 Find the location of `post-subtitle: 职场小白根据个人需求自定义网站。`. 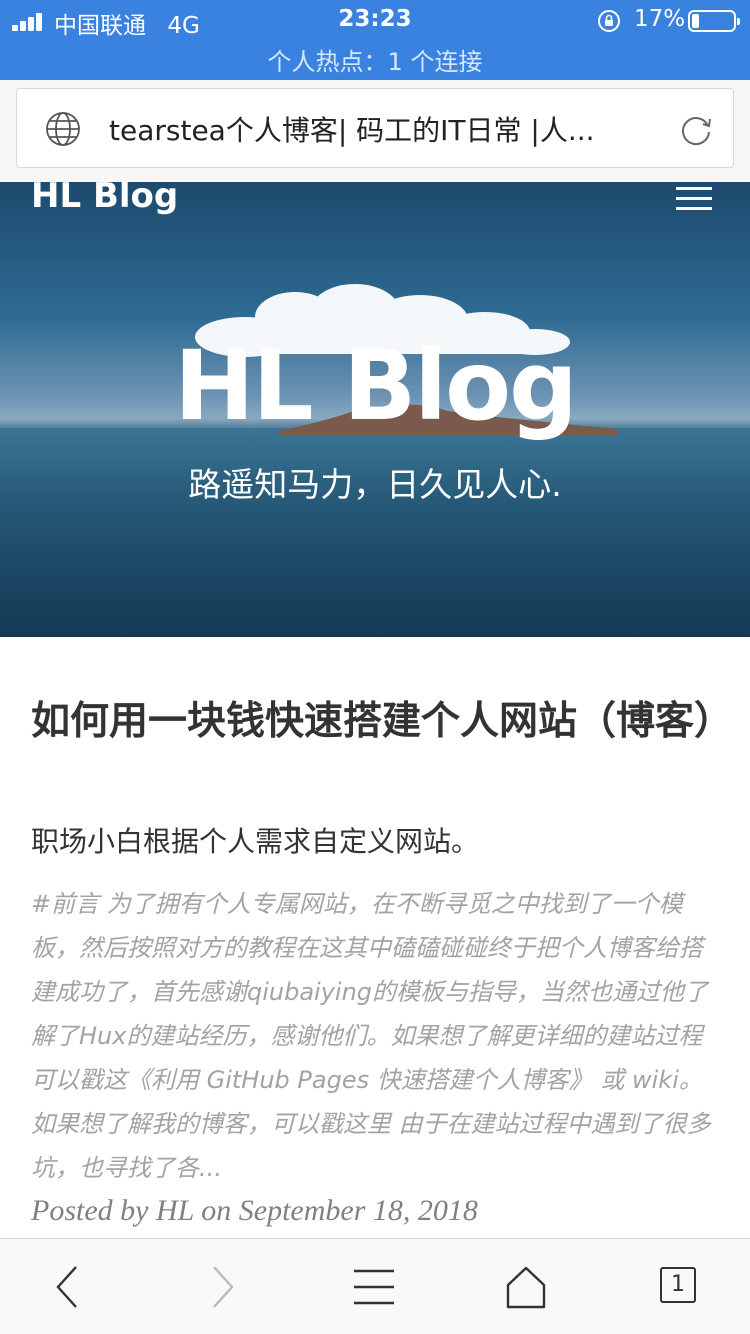

post-subtitle: 职场小白根据个人需求自定义网站。 is located at coordinates (255, 841).